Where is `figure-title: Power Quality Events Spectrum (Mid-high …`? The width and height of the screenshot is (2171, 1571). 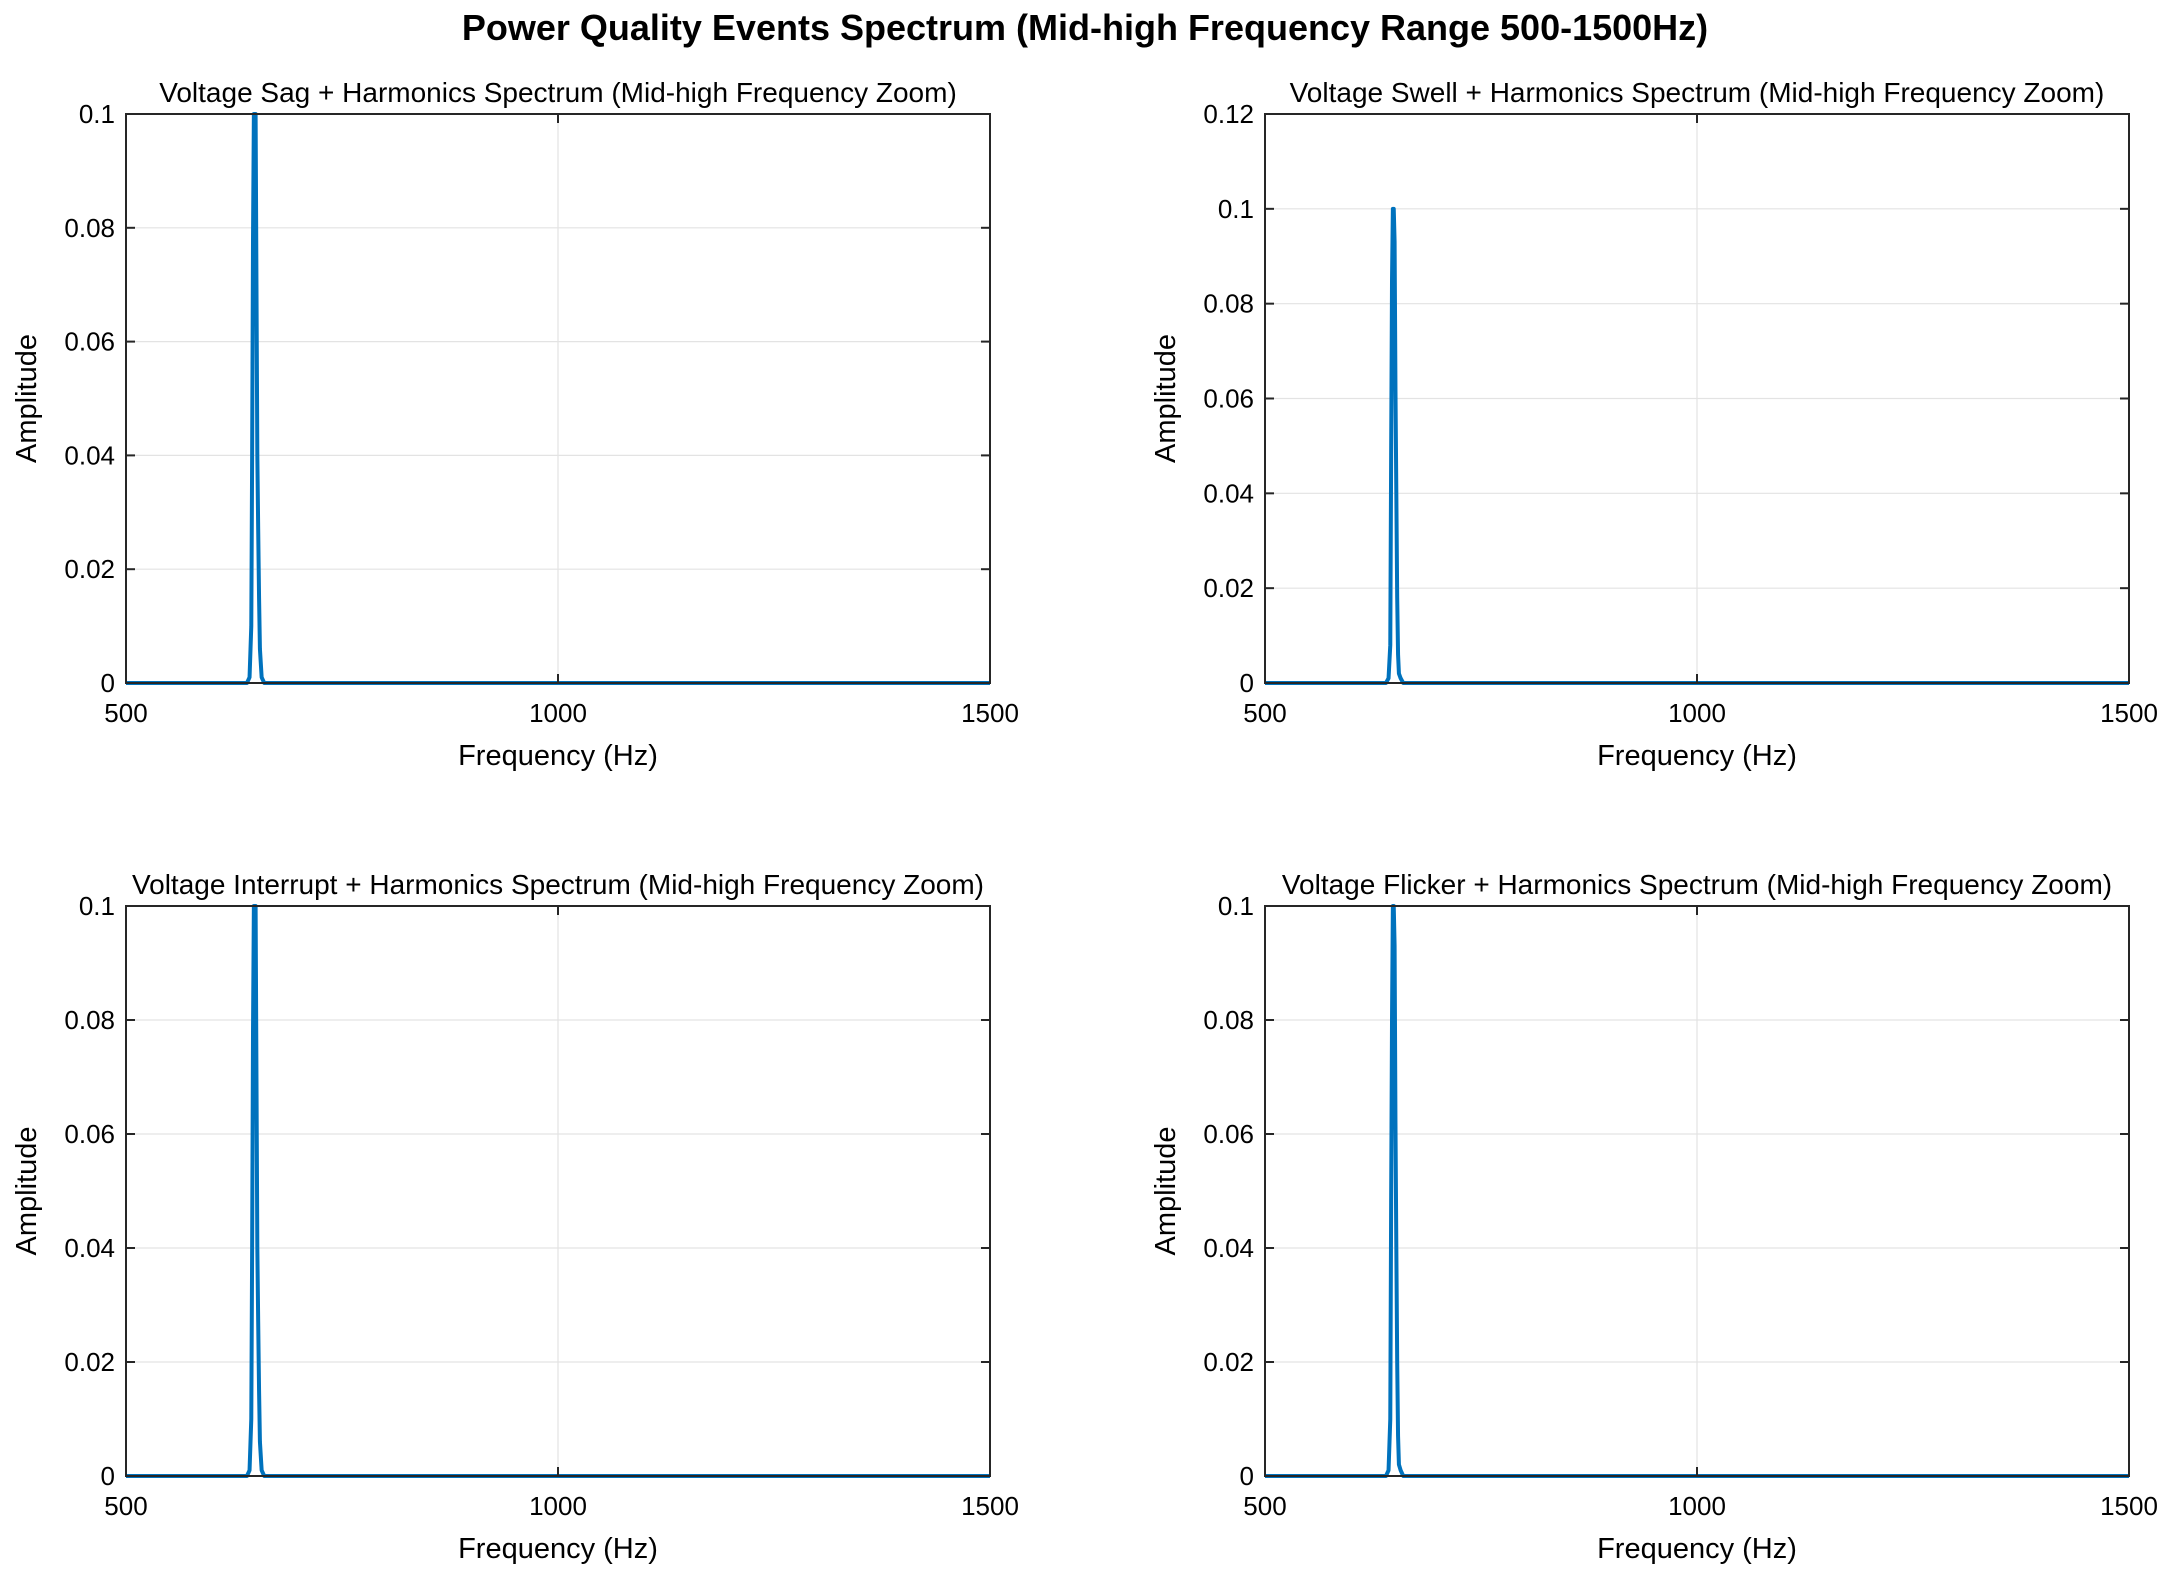
figure-title: Power Quality Events Spectrum (Mid-high … is located at coordinates (1085, 27).